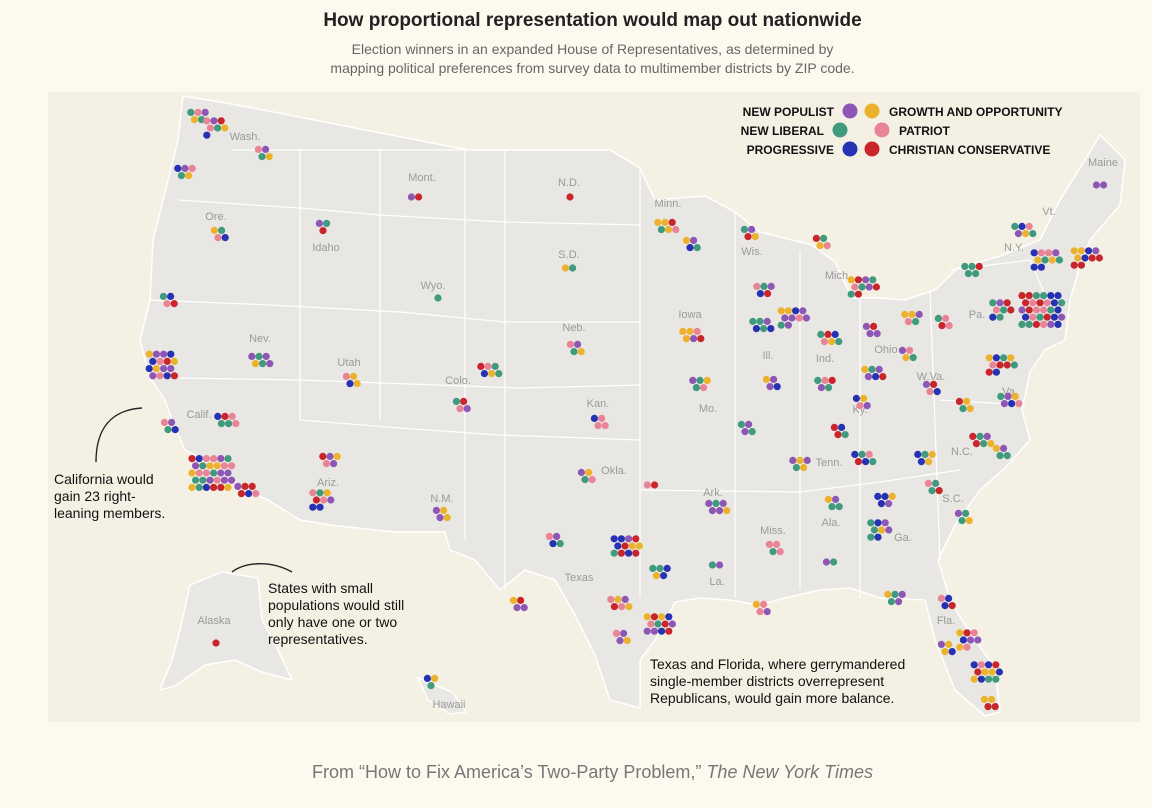  I want to click on state-label-colo: Colo., so click(458, 381).